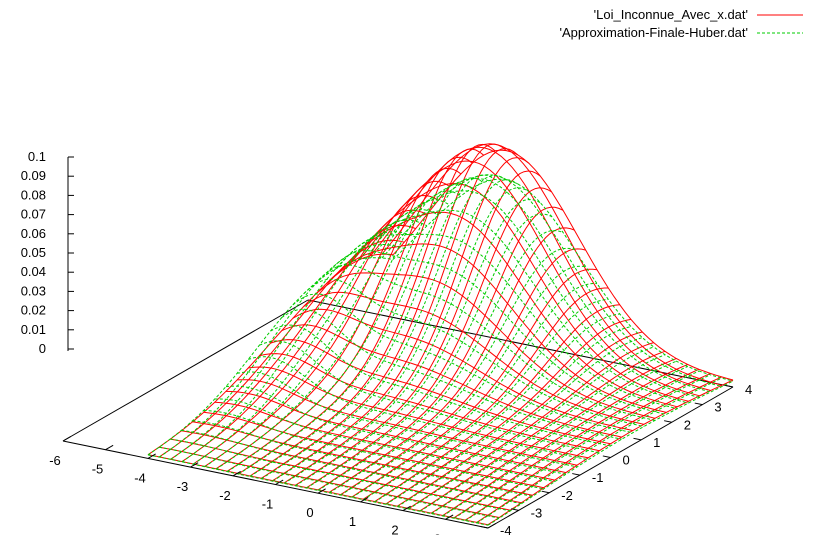  Describe the element at coordinates (33, 214) in the screenshot. I see `z-tick-label: 0.07` at that location.